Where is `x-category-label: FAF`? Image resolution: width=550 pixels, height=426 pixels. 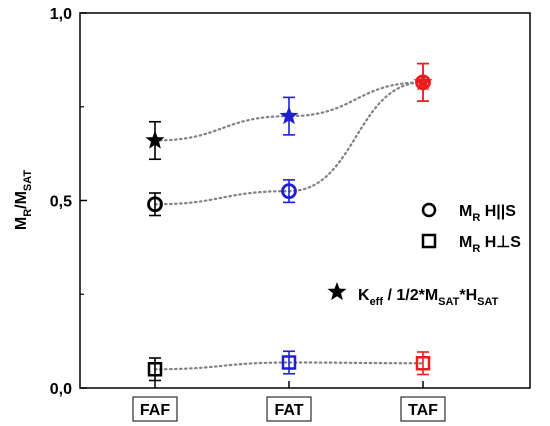
x-category-label: FAF is located at coordinates (155, 410).